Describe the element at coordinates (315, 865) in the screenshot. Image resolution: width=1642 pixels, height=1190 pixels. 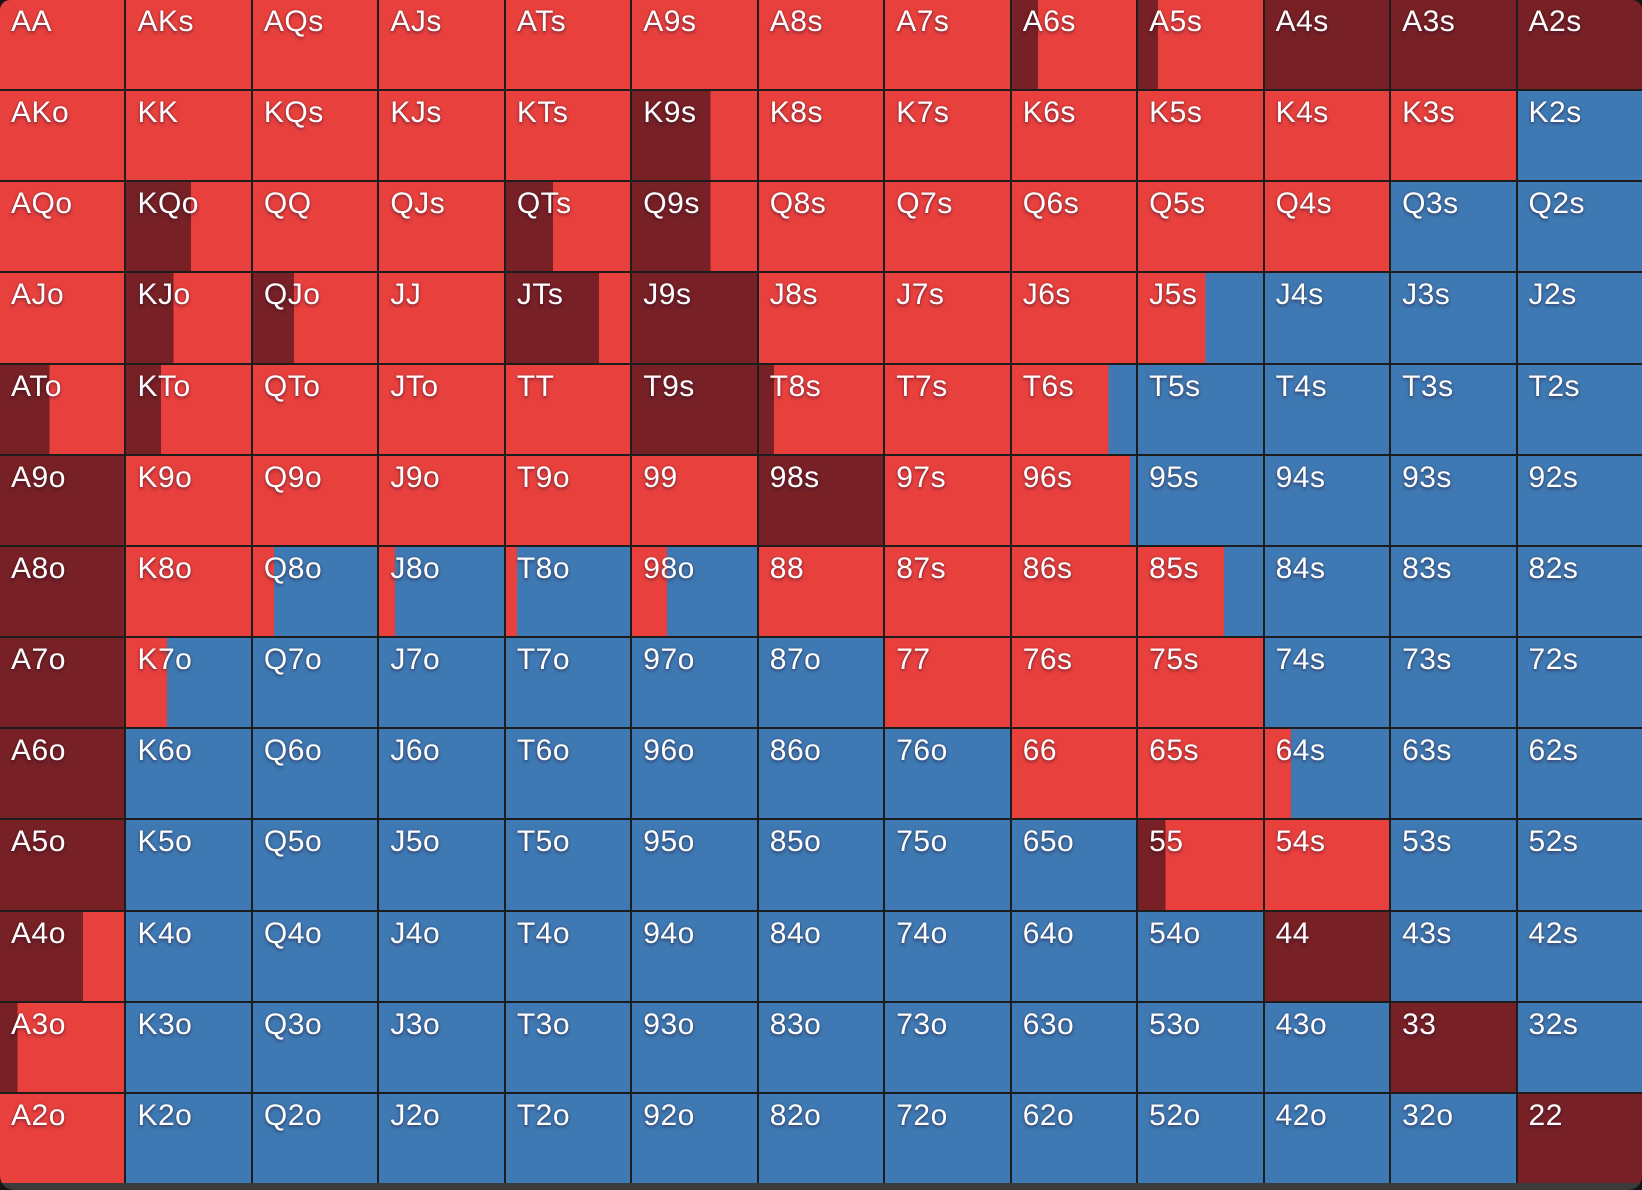
I see `hand-cell-Q5o: Q5o` at that location.